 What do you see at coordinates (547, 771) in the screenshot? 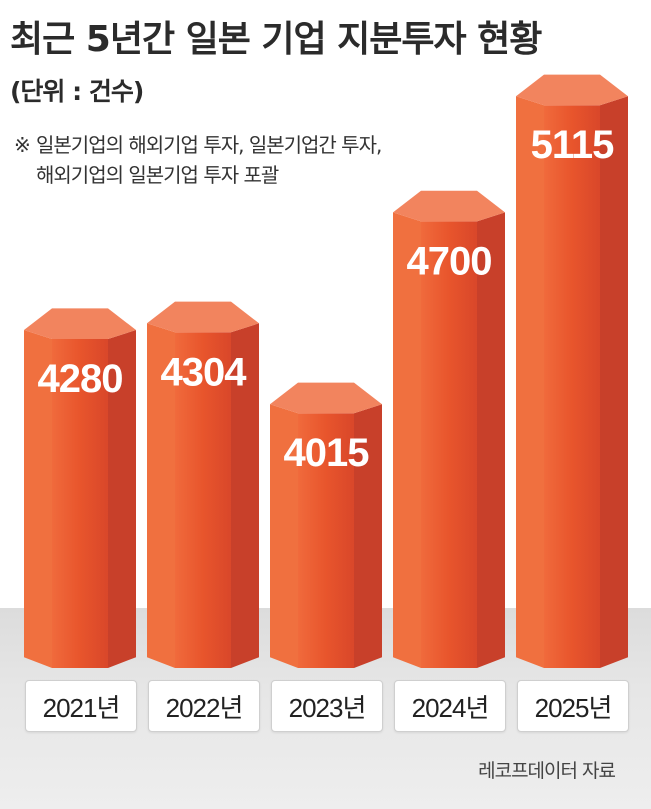
I see `source-credit: 레코프데이터 자료` at bounding box center [547, 771].